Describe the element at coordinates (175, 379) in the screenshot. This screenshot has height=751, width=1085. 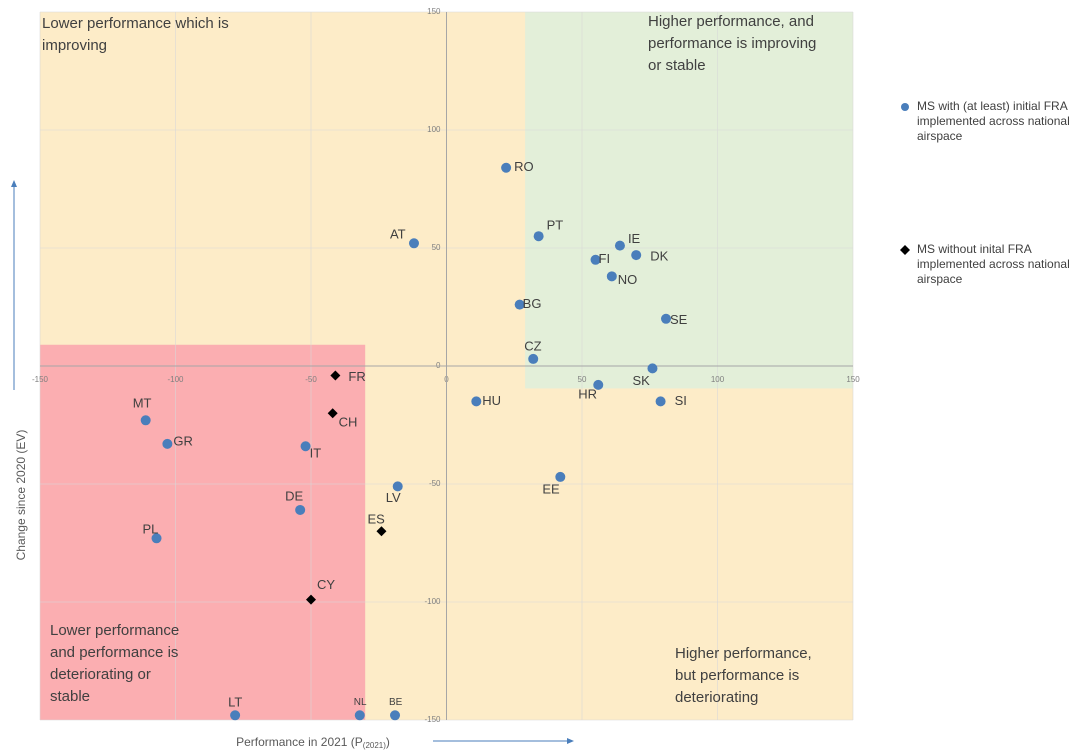
I see `x-tick-label: -100` at that location.